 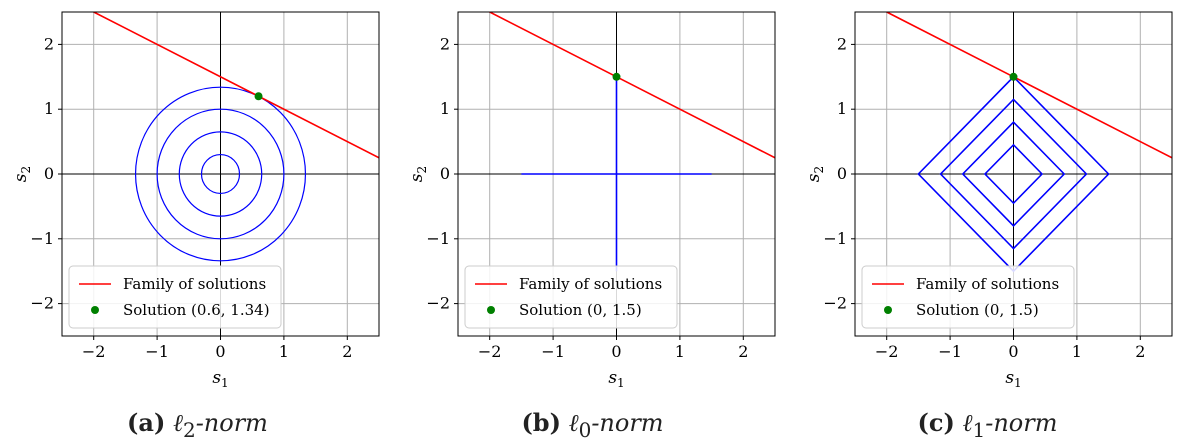 I want to click on caption-a-norm-sub: 2, so click(x=189, y=429).